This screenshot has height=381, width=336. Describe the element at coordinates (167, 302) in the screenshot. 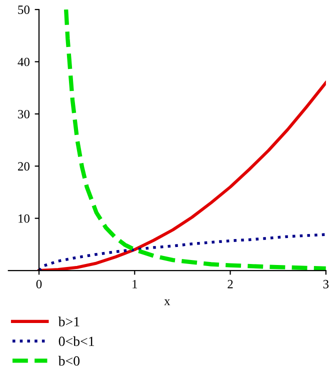

I see `x-axis-title: x` at that location.